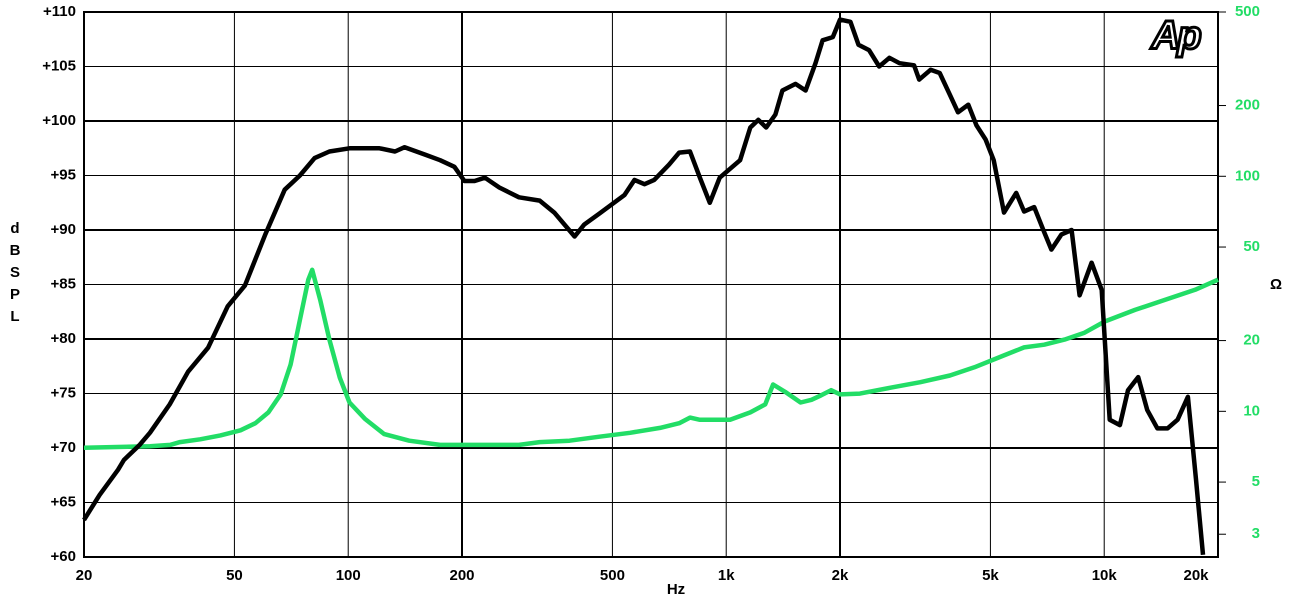 The height and width of the screenshot is (601, 1299). What do you see at coordinates (63, 447) in the screenshot?
I see `y-tick-label: +70` at bounding box center [63, 447].